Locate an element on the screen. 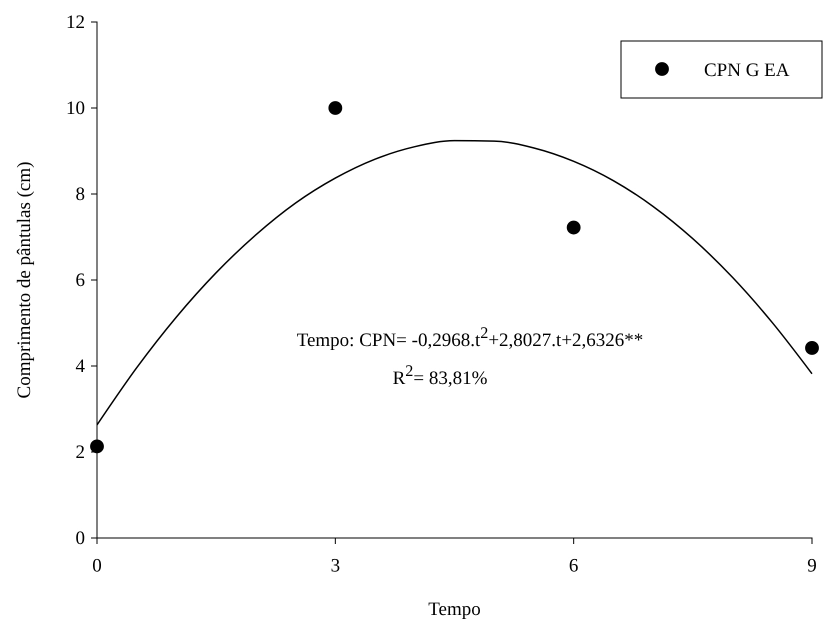  x-axis-title: Tempo is located at coordinates (454, 609).